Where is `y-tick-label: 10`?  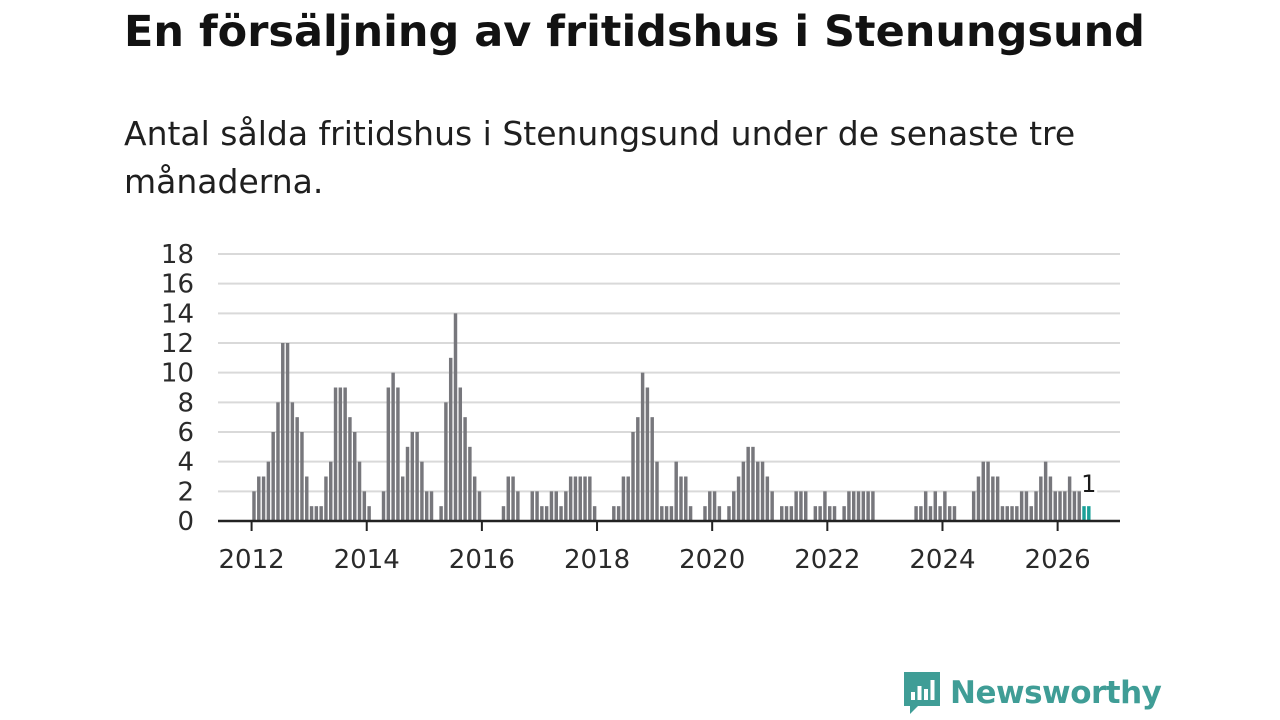
y-tick-label: 10 is located at coordinates (177, 374).